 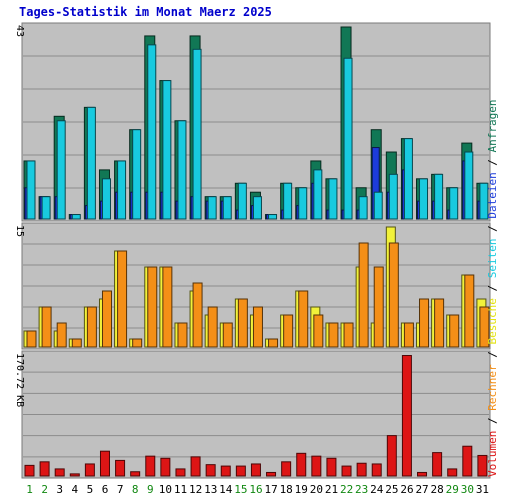 What do you see at coordinates (44, 489) in the screenshot?
I see `x-tick-label: 2` at bounding box center [44, 489].